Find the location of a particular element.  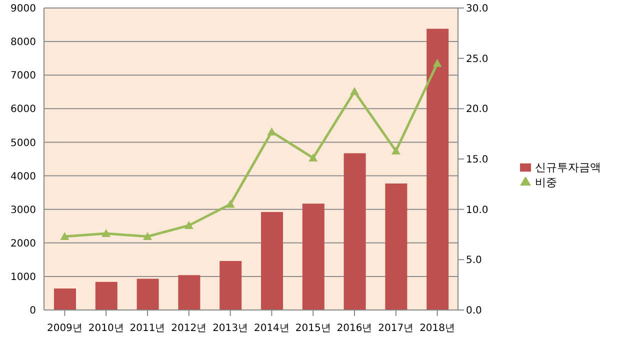

x-tick-label: 2010년 is located at coordinates (106, 328).